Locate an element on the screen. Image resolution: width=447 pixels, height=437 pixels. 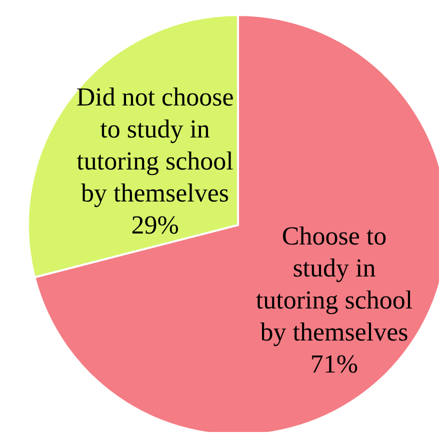
data-label: 71% is located at coordinates (334, 363).